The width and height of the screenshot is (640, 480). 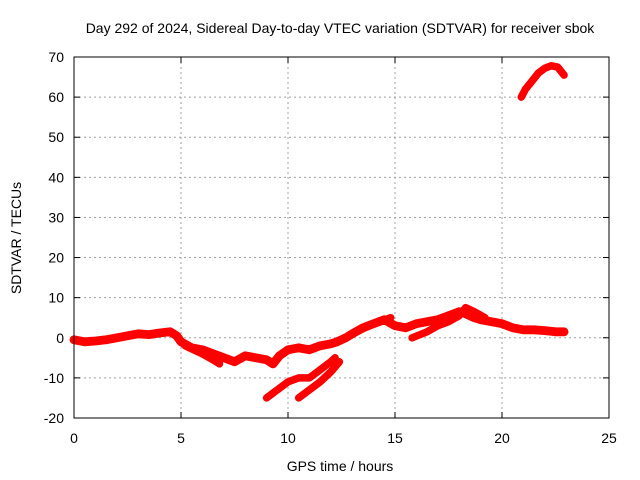 What do you see at coordinates (502, 438) in the screenshot?
I see `x-tick-label: 20` at bounding box center [502, 438].